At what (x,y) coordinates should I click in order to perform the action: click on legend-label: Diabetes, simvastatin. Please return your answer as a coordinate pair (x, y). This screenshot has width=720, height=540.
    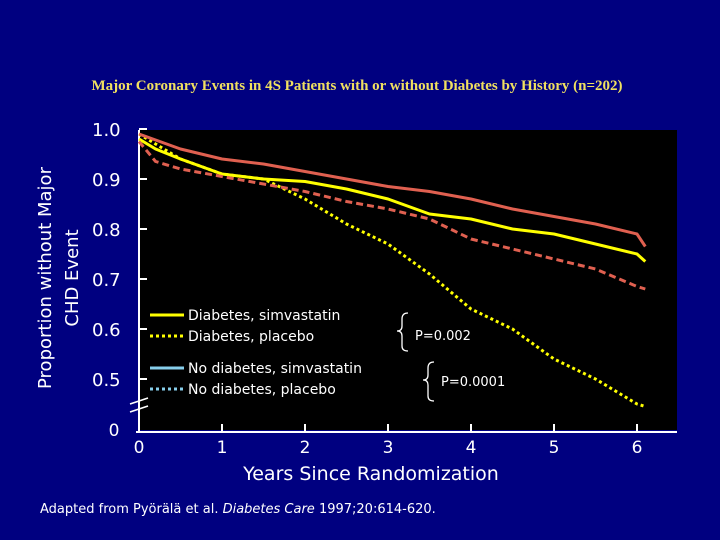
    Looking at the image, I should click on (264, 316).